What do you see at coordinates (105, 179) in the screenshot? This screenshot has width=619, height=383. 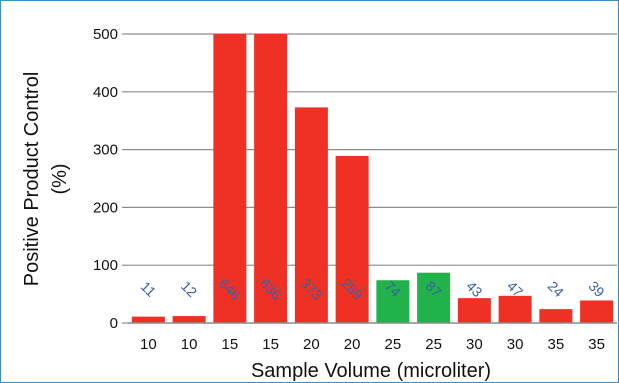 I see `y-tick-labels: 0 100 200 300 400 500` at bounding box center [105, 179].